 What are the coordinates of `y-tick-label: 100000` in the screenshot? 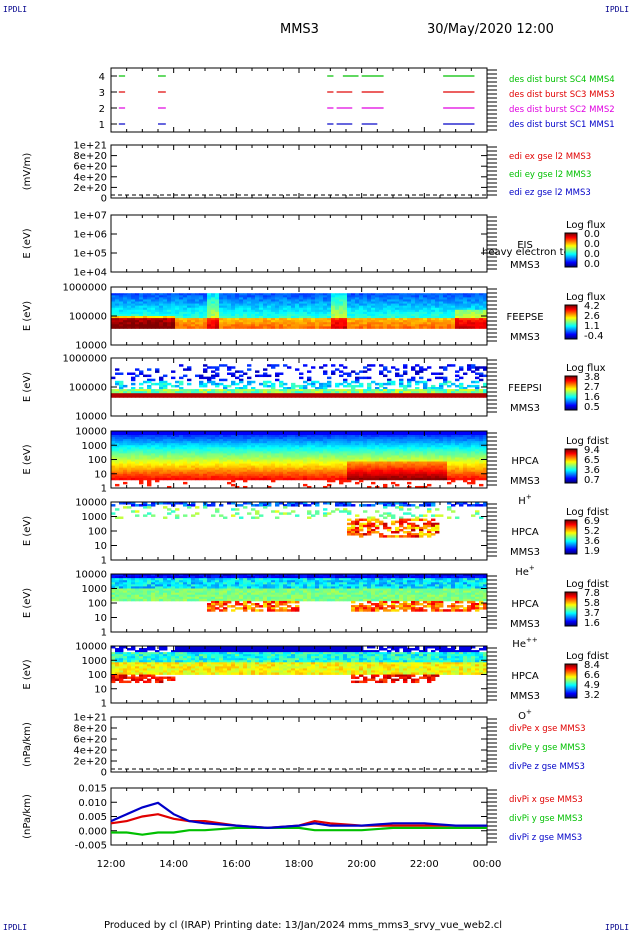 It's located at (88, 388).